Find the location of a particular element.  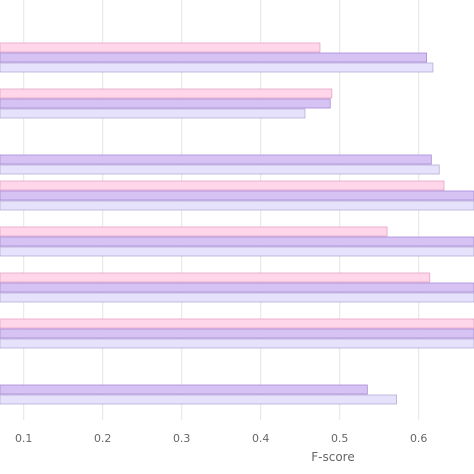

x-tick-label-1: 0.2 is located at coordinates (103, 438).